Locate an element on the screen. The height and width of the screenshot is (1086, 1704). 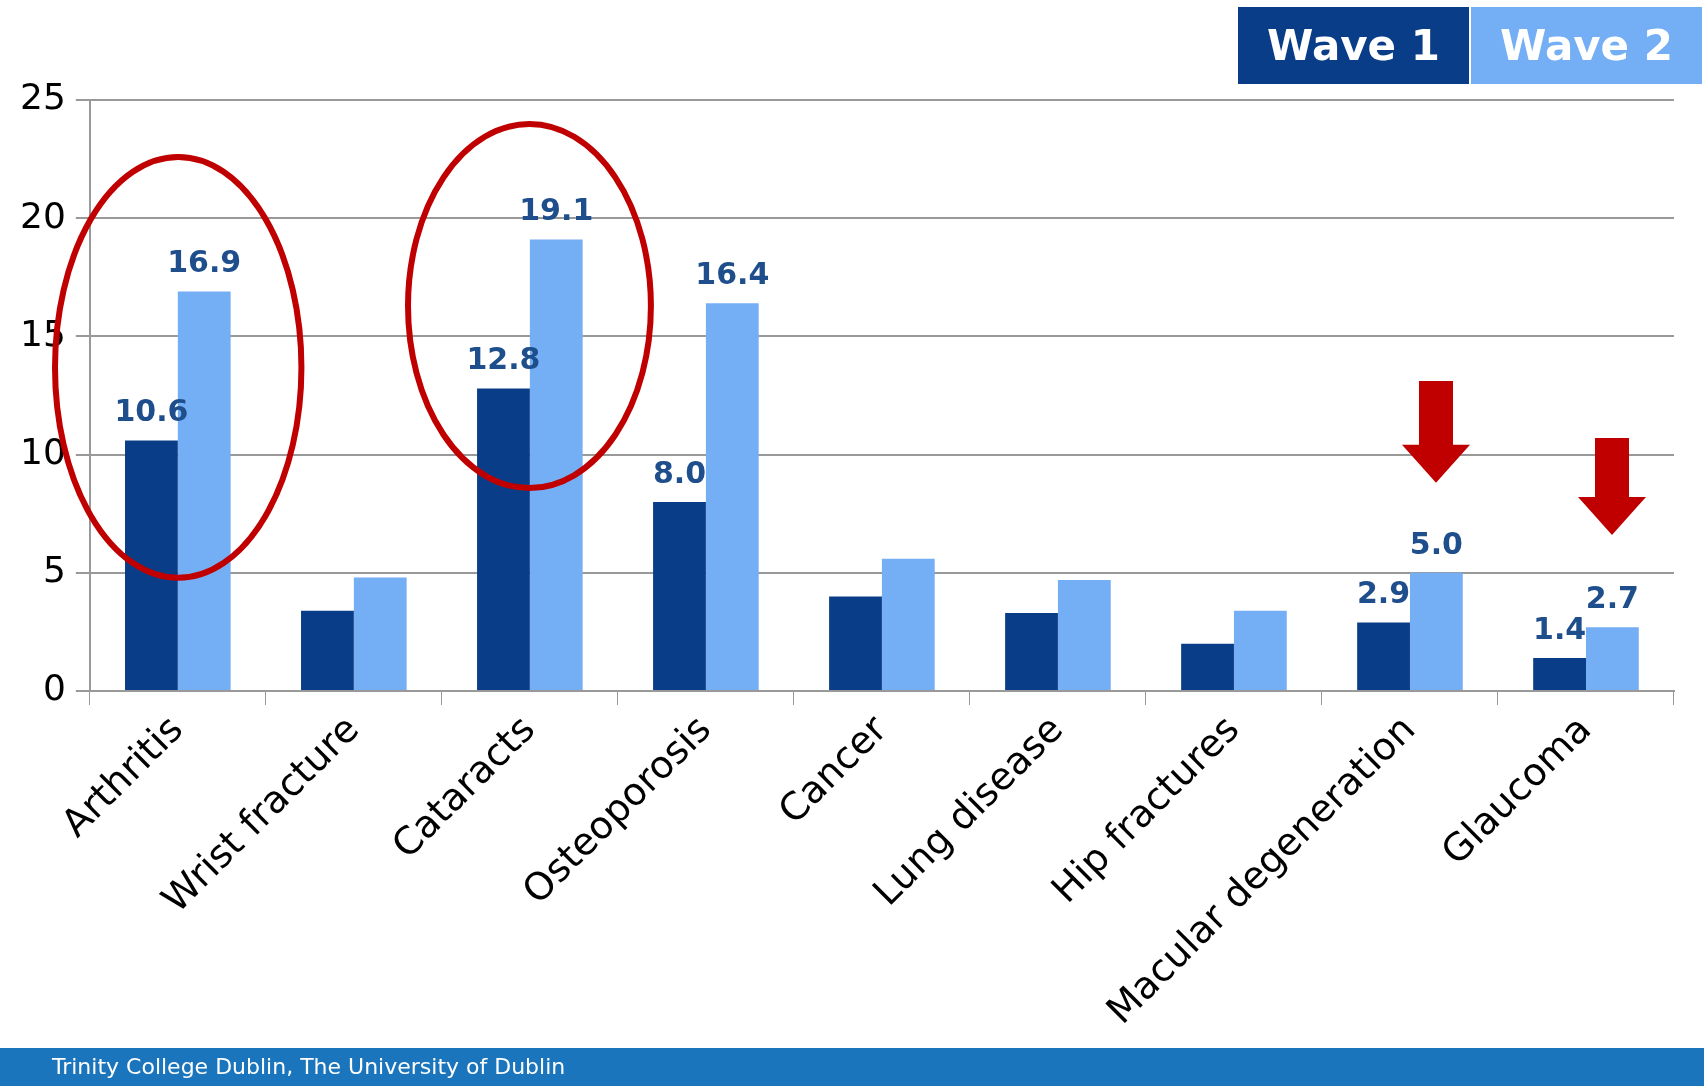
data-label: 16.4 is located at coordinates (732, 274).